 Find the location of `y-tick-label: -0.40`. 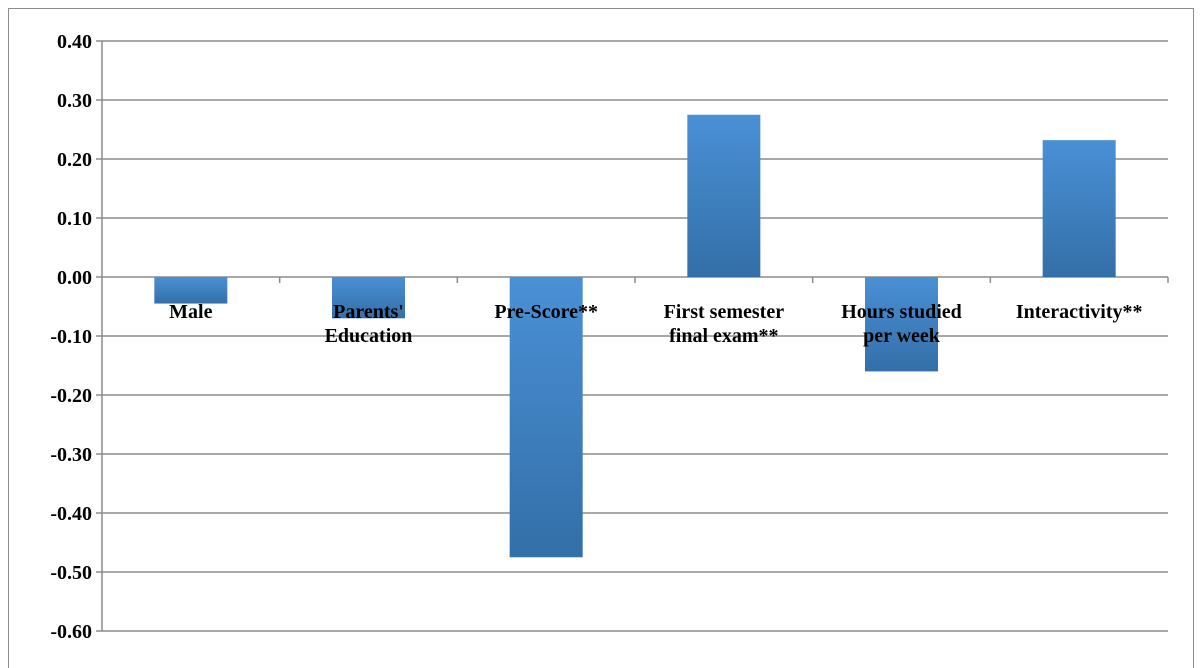

y-tick-label: -0.40 is located at coordinates (71, 514).